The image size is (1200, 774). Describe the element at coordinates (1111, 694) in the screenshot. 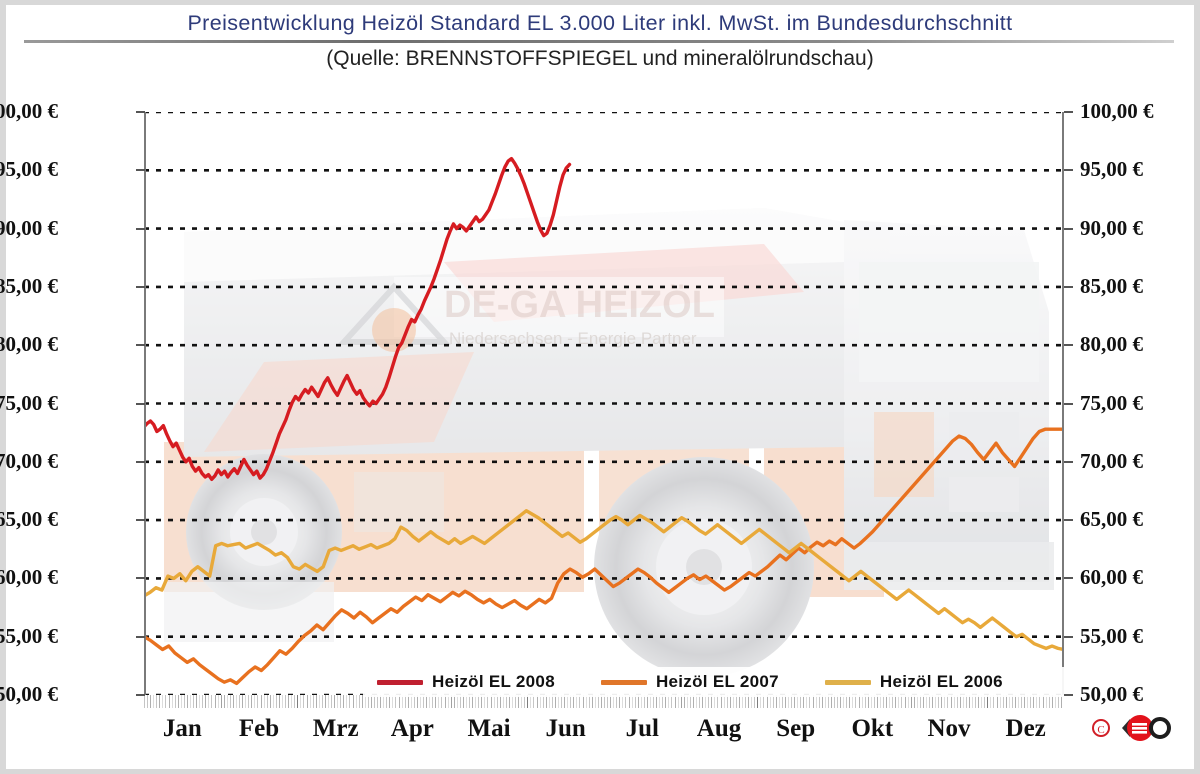

I see `y-axis-label-right: 50,00 €` at that location.